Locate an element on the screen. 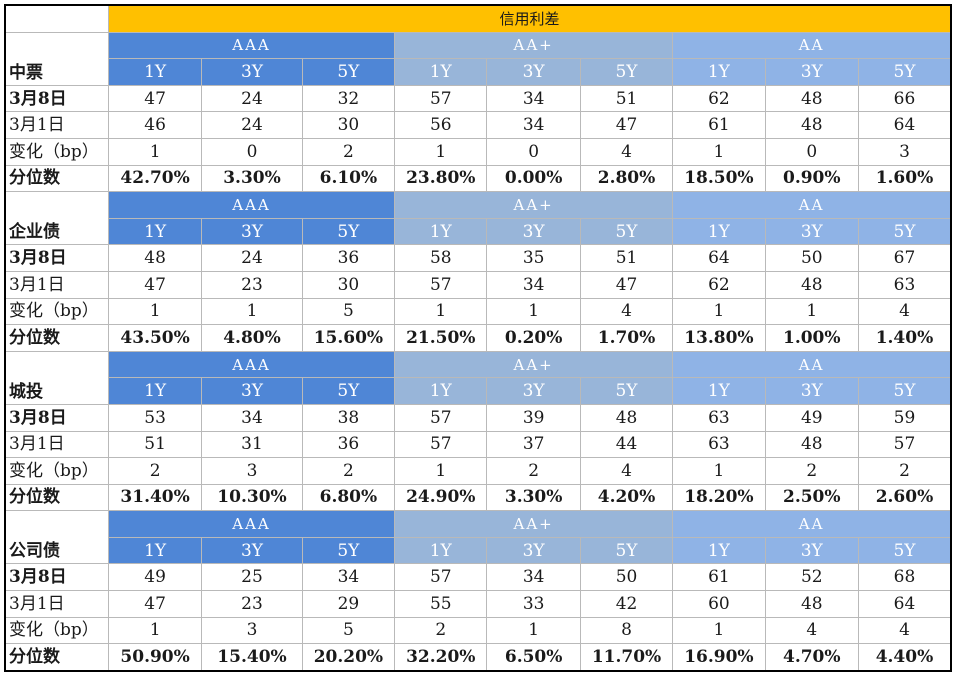  data-cell: 25 is located at coordinates (252, 577).